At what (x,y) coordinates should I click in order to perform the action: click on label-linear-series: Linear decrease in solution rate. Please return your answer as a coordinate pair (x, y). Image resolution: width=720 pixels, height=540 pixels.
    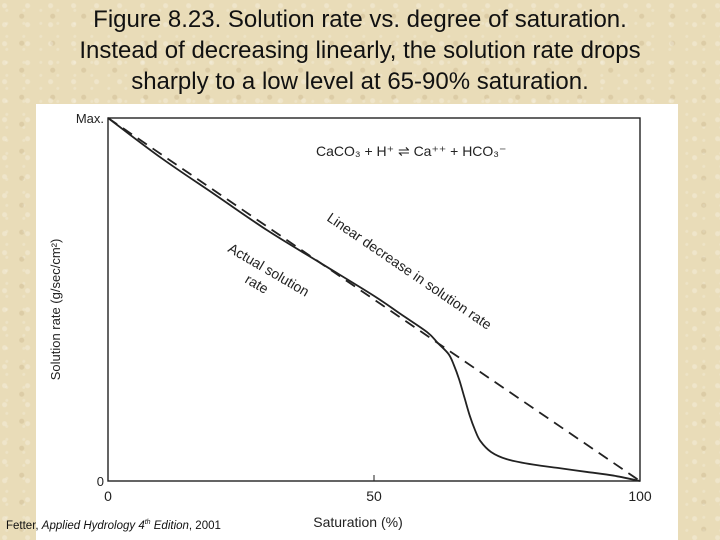
    Looking at the image, I should click on (409, 270).